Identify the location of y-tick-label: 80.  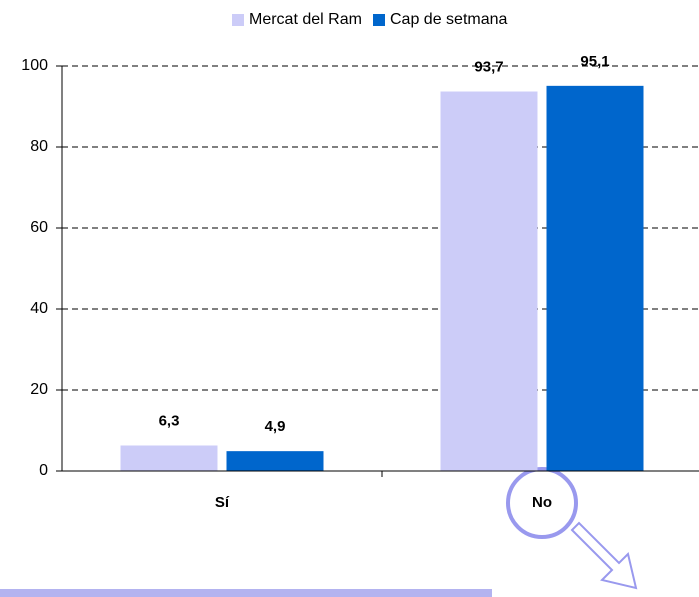
(39, 146).